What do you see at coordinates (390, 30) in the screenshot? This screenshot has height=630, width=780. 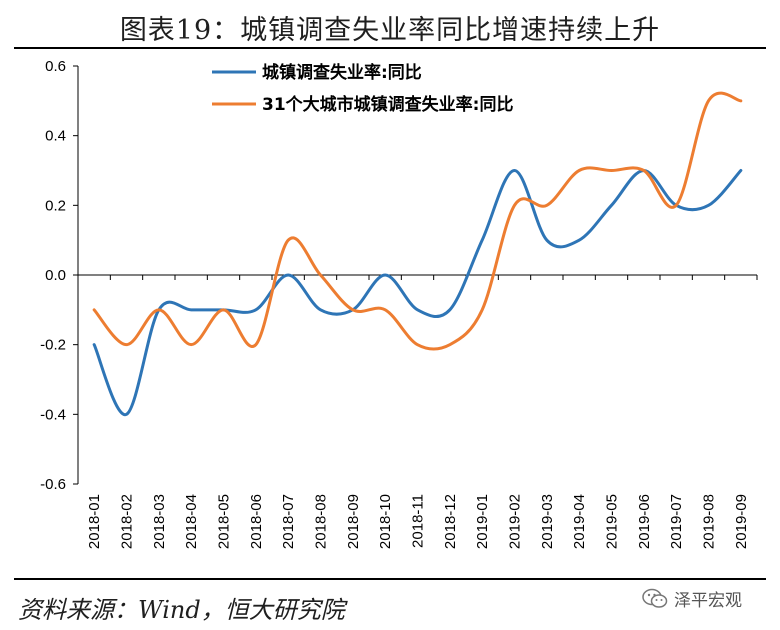 I see `chart-title: 图表19：城镇调查失业率同比增速持续上升` at bounding box center [390, 30].